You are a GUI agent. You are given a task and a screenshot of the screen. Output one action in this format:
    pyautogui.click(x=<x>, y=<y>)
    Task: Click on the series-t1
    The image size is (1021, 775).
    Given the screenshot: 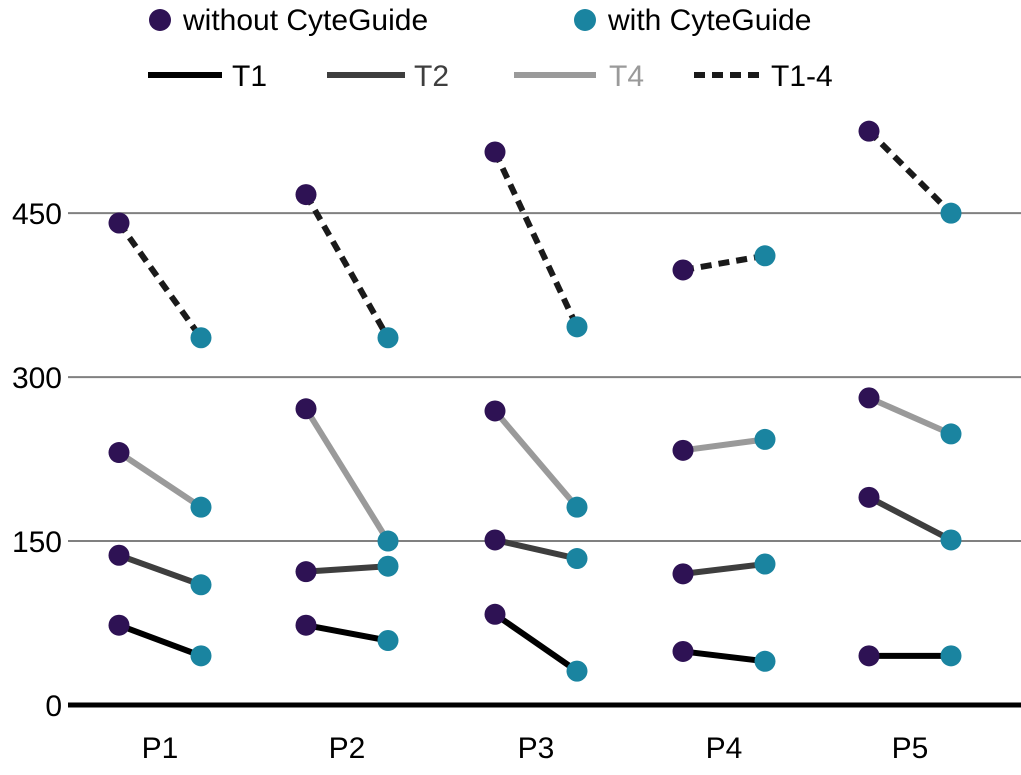 What is the action you would take?
    pyautogui.click(x=535, y=642)
    